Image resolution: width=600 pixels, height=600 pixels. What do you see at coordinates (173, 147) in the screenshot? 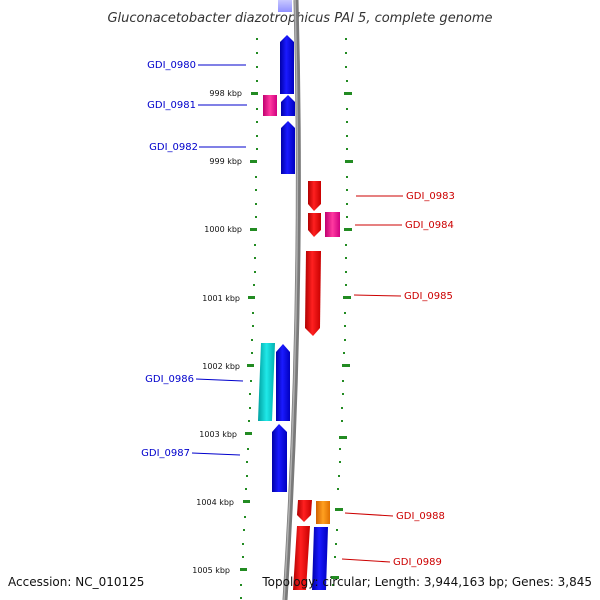
I see `gene-label-gdi-0982: GDI_0982` at bounding box center [173, 147].